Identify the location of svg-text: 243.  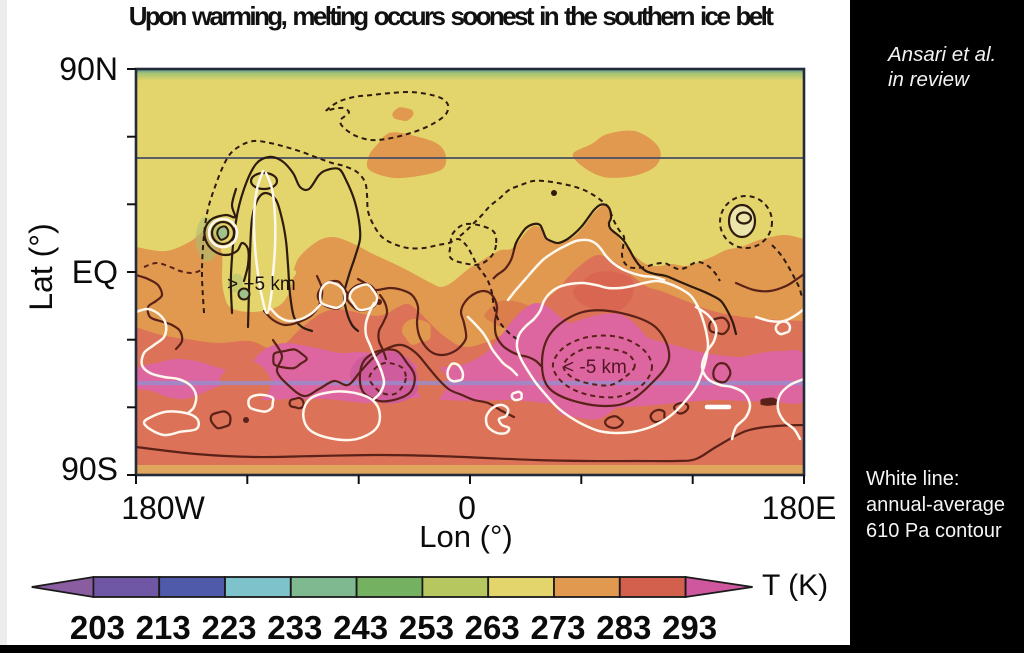
(360, 627).